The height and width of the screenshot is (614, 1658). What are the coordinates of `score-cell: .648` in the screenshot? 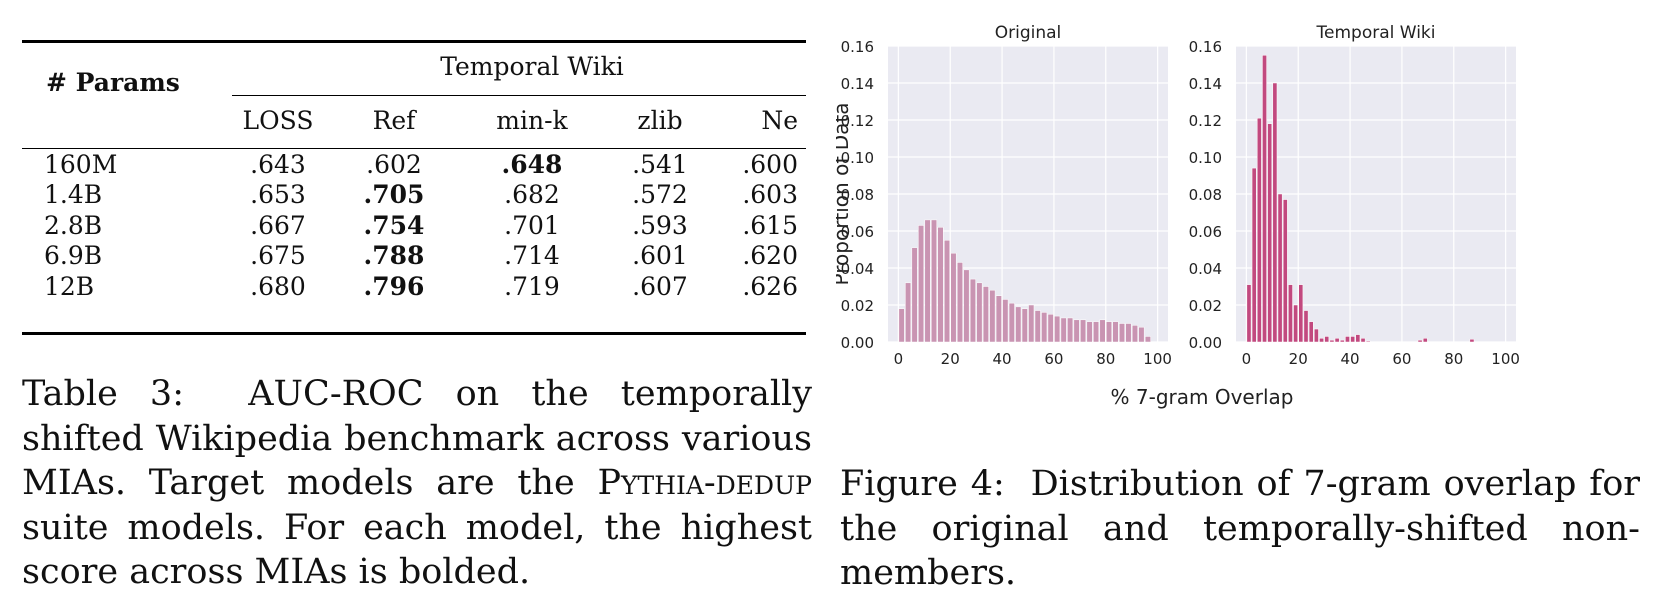 It's located at (532, 164).